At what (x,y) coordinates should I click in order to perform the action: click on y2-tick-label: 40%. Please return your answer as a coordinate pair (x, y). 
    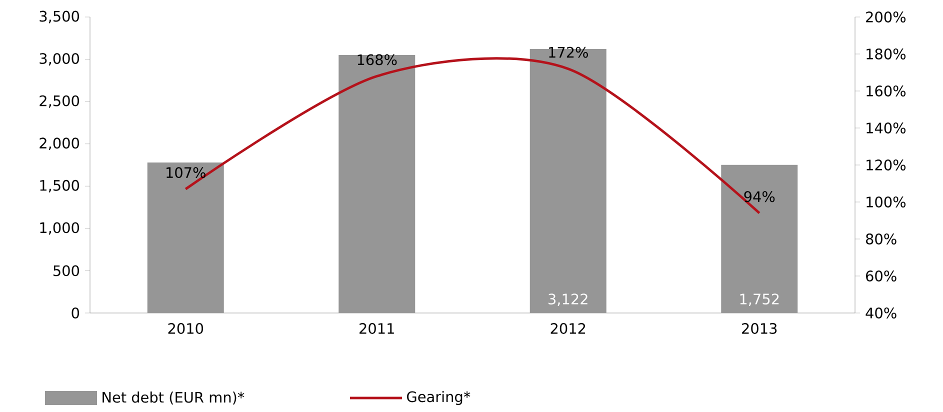
    Looking at the image, I should click on (881, 313).